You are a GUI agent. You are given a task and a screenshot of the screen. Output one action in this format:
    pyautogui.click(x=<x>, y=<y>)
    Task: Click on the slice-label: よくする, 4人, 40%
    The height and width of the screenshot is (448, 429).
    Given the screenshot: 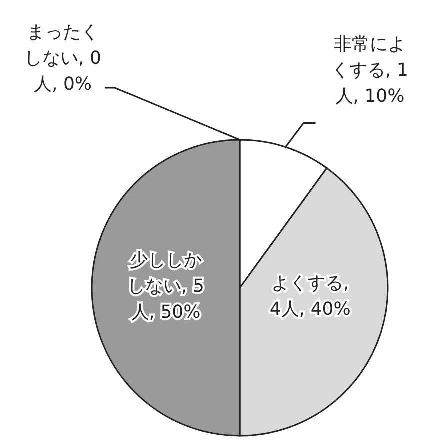 What is the action you would take?
    pyautogui.click(x=310, y=296)
    